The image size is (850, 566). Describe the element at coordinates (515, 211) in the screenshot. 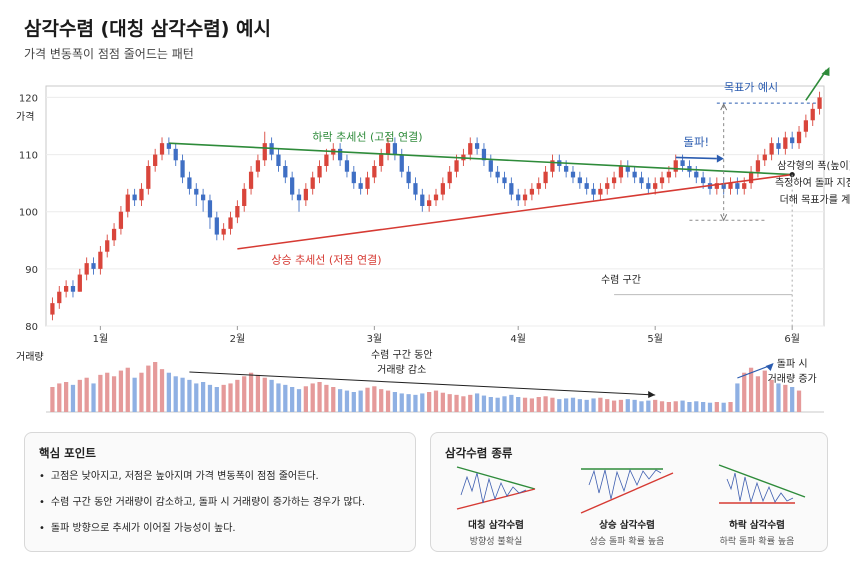

I see `support-trendline` at that location.